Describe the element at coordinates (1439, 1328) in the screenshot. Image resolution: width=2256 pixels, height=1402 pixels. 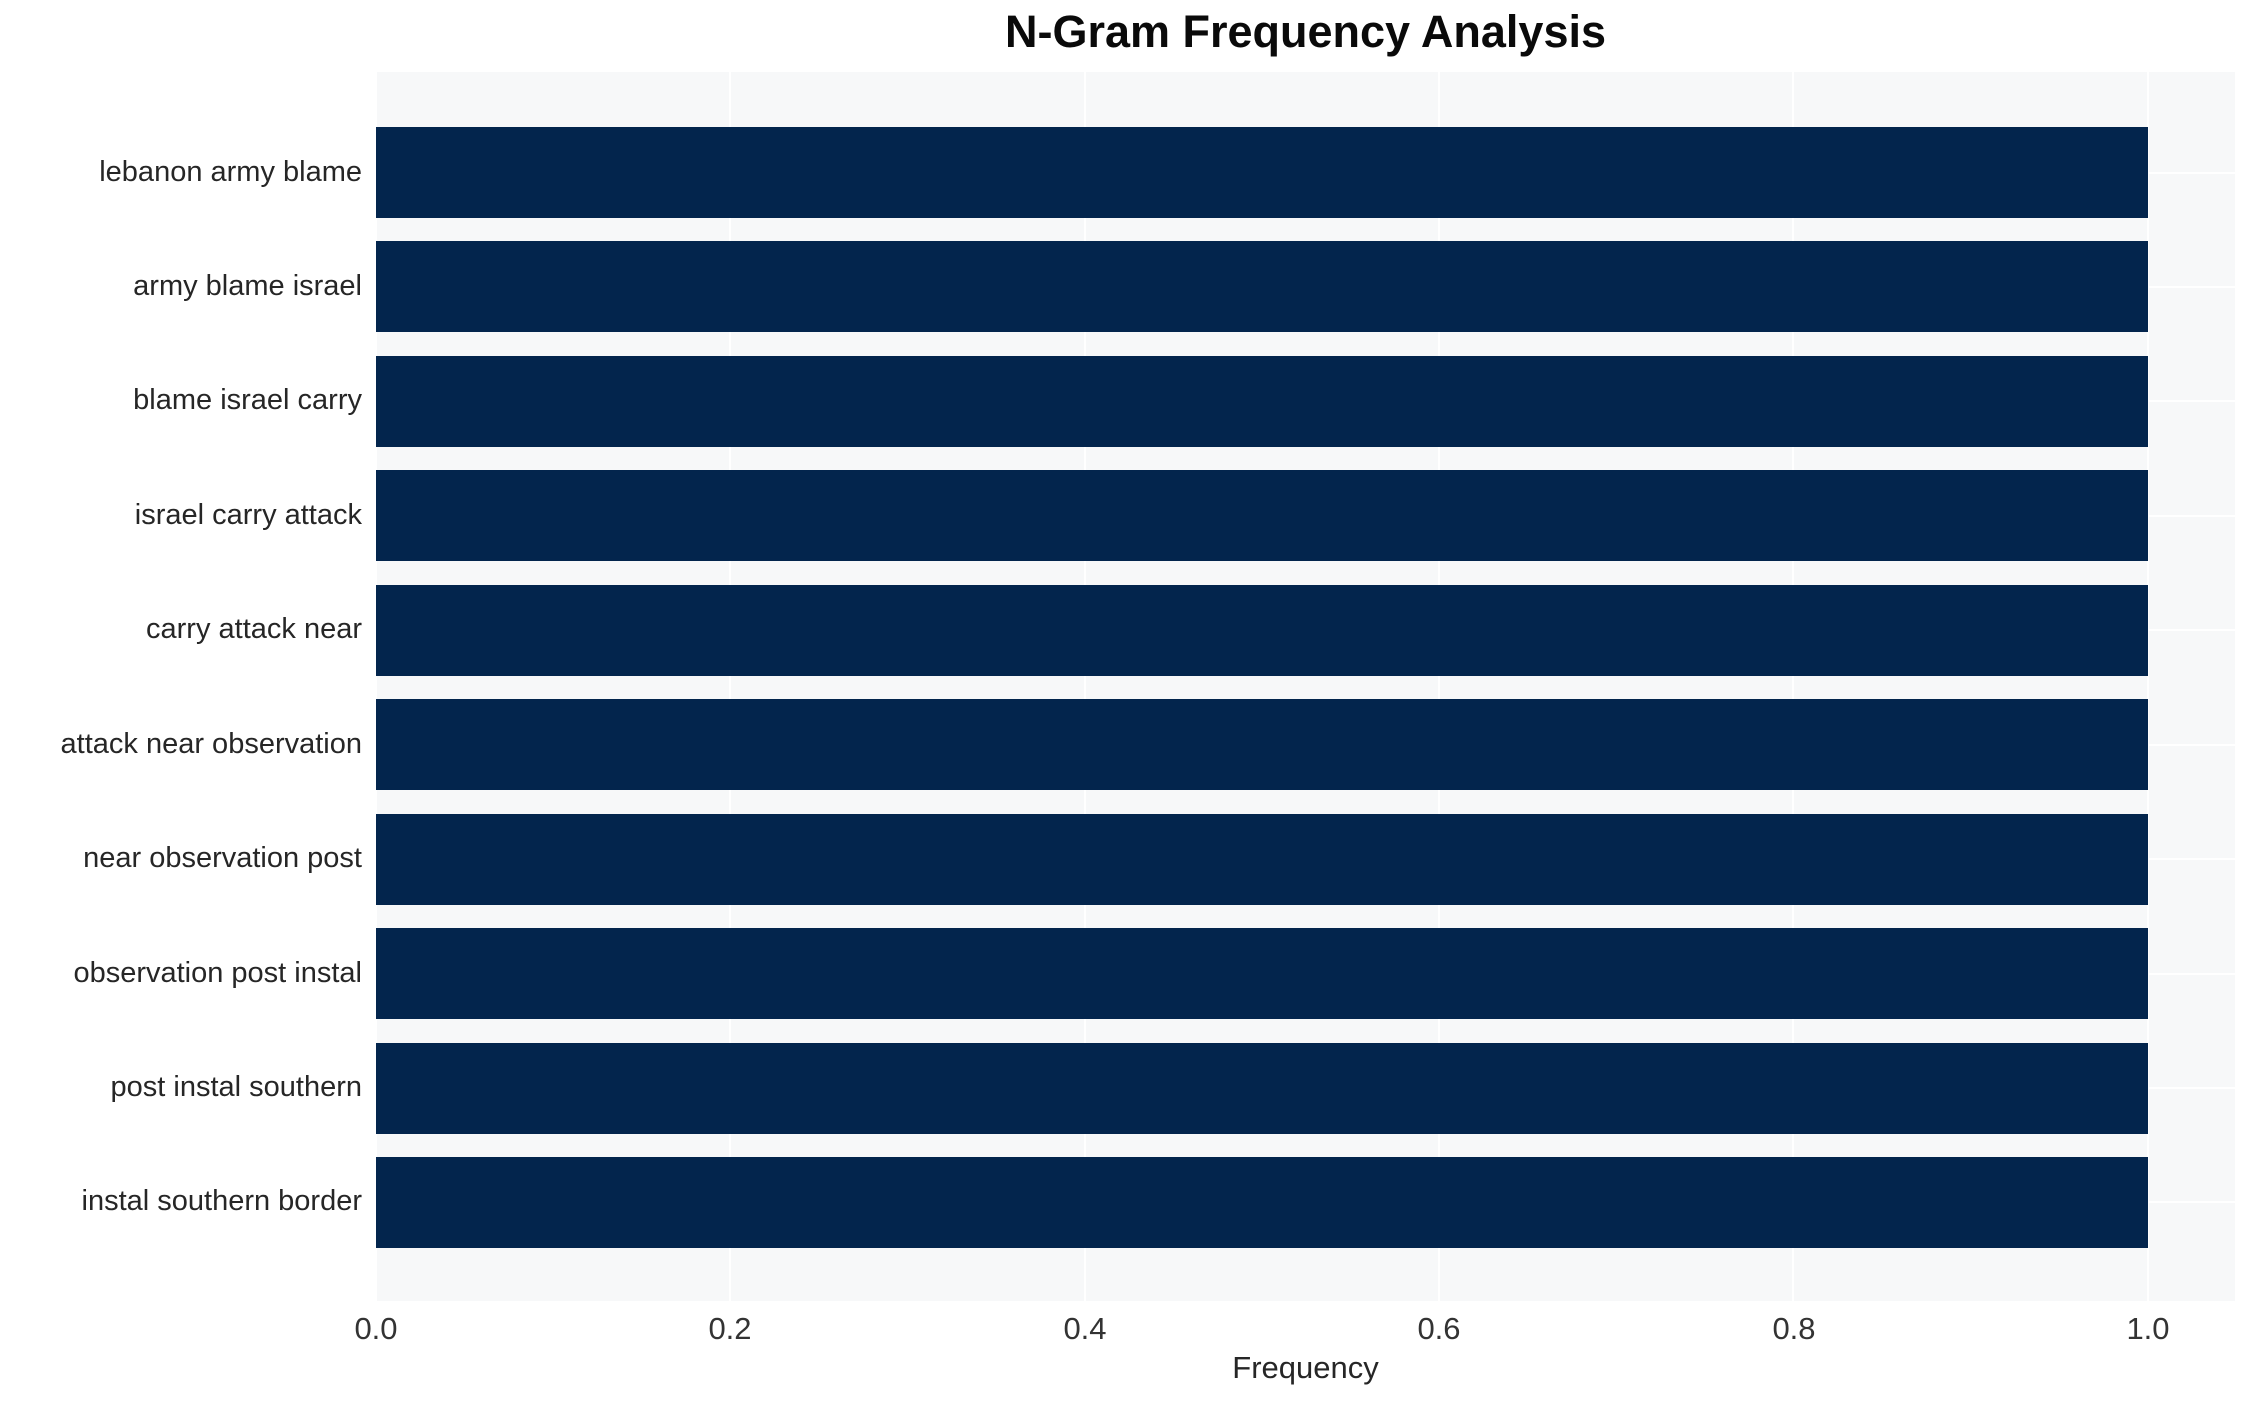
I see `x-tick-label: 0.6` at that location.